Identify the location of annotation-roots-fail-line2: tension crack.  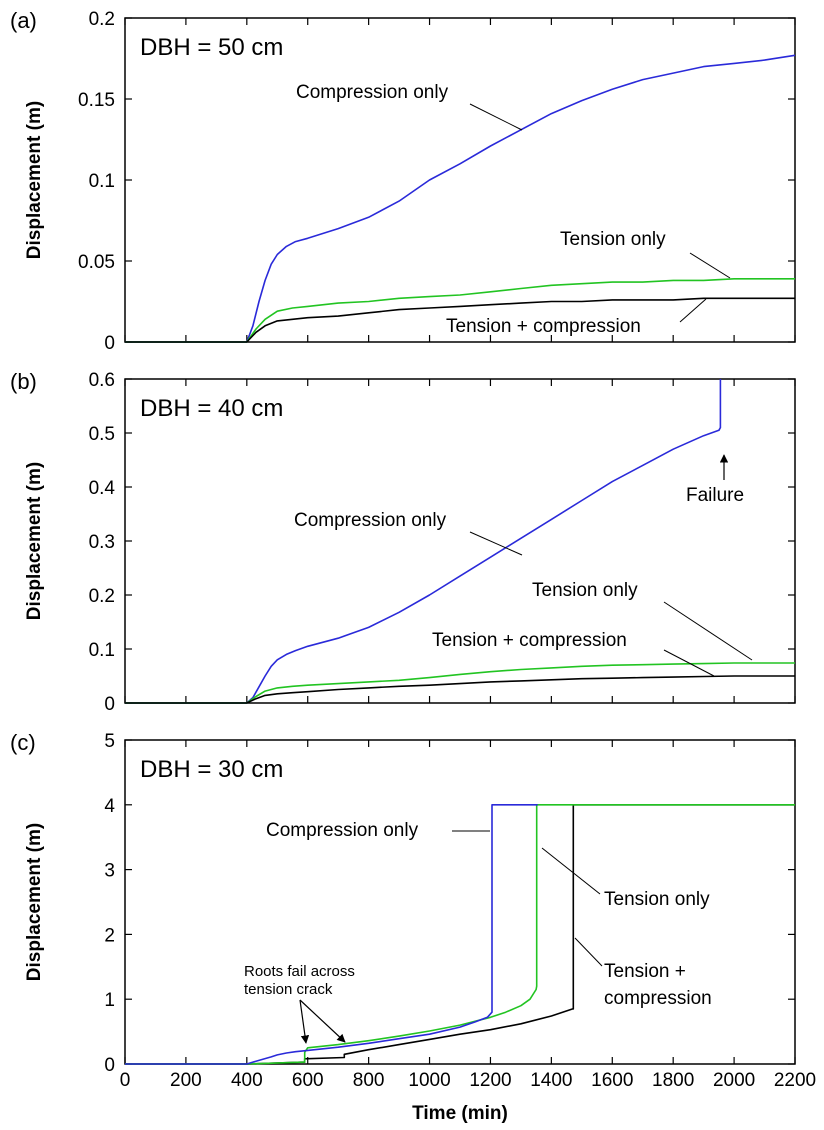
(288, 989).